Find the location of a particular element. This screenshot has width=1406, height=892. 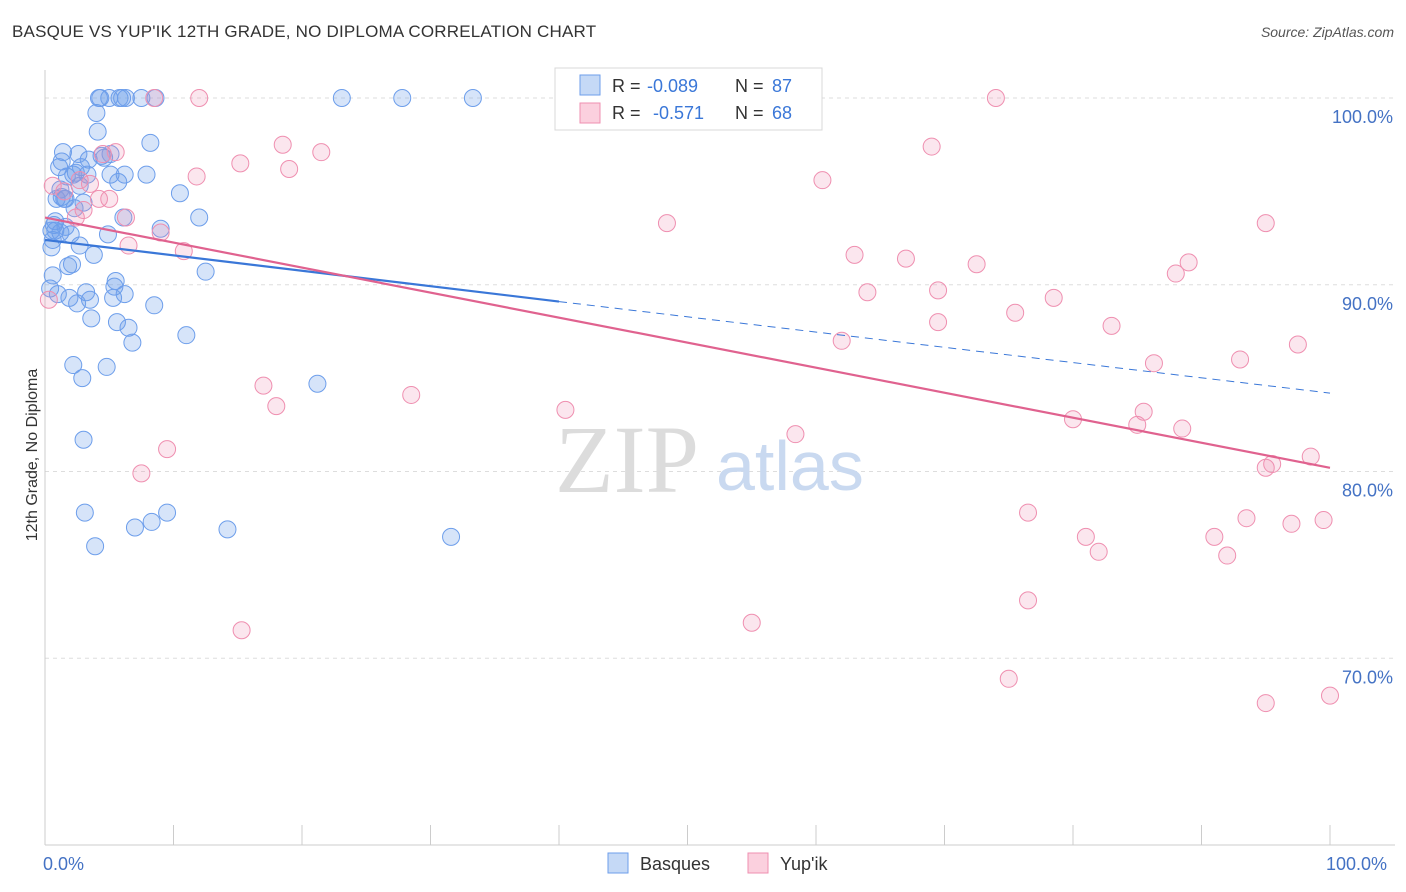

legend-r-label-basques: R = is located at coordinates (626, 86).